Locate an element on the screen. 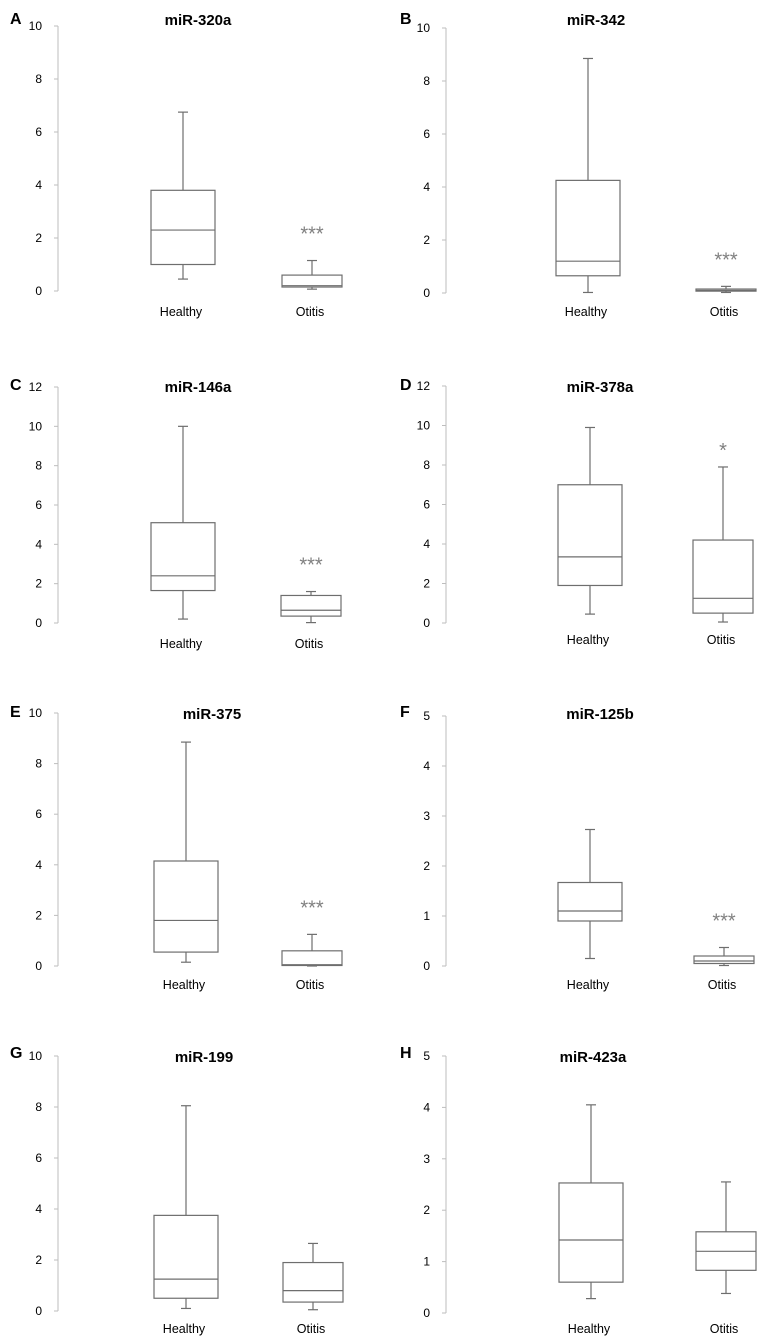 The height and width of the screenshot is (1339, 762). panel-c-y-tick-label: 8 is located at coordinates (38, 466).